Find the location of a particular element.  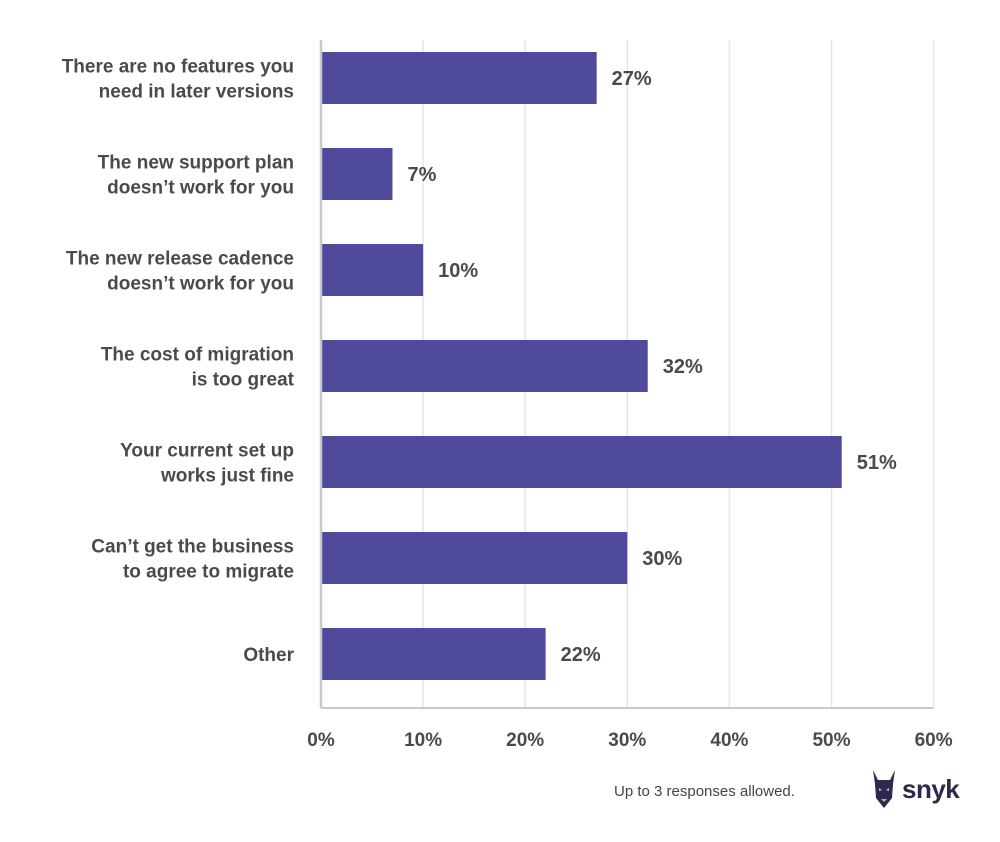

value-label: 10% is located at coordinates (458, 271).